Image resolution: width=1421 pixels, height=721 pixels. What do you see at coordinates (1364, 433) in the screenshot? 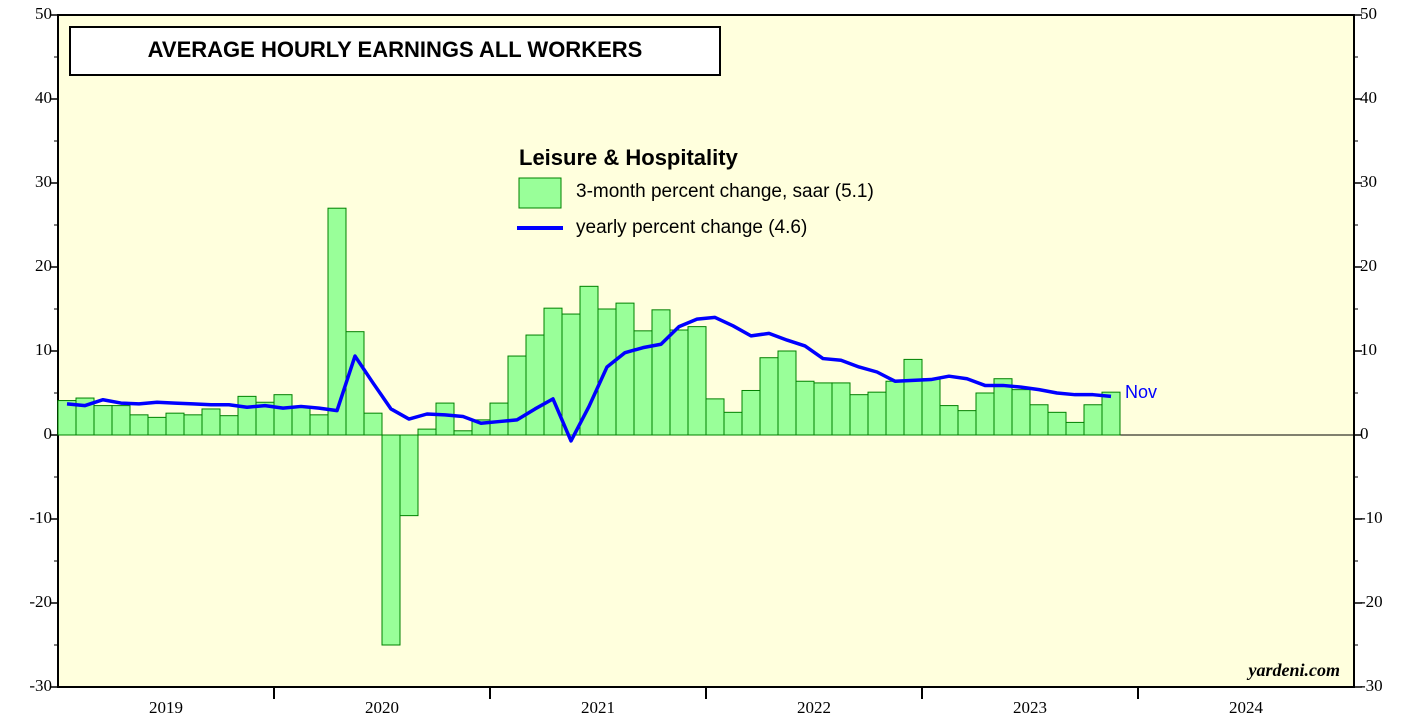
I see `y2-tick-label: 0` at bounding box center [1364, 433].